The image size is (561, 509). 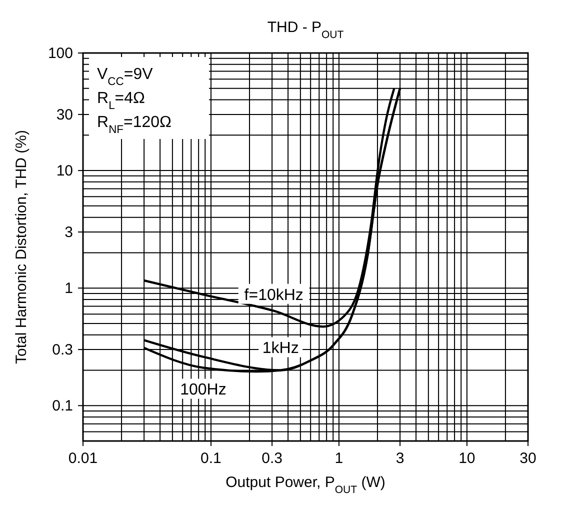 What do you see at coordinates (64, 115) in the screenshot?
I see `y-tick-label: 30` at bounding box center [64, 115].